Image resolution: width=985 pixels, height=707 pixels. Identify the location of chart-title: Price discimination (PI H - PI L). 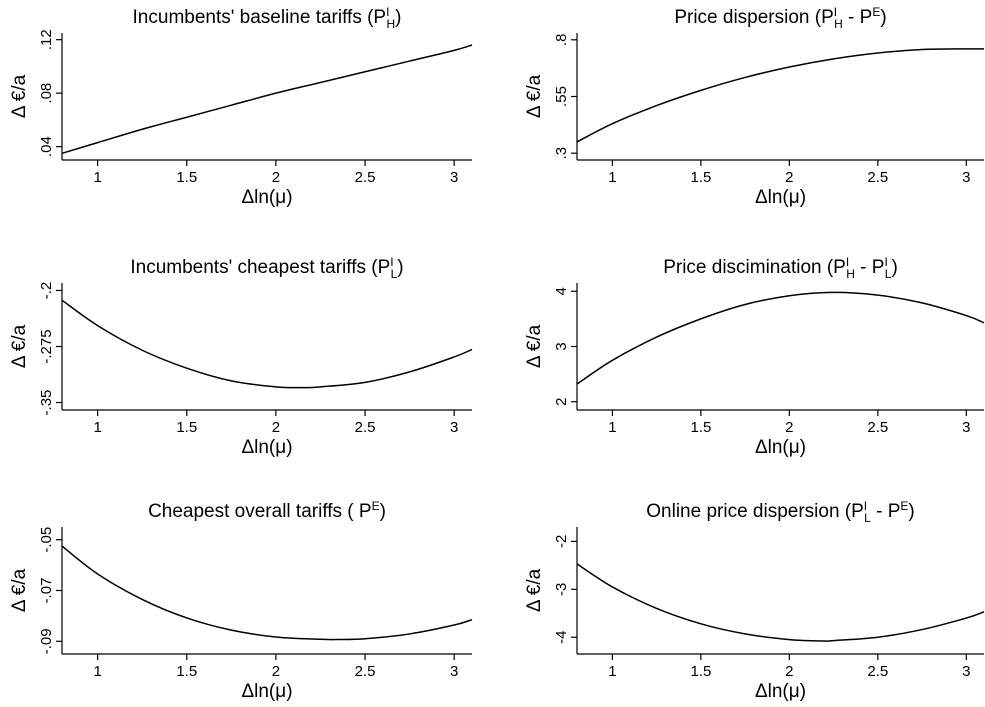
(780, 268).